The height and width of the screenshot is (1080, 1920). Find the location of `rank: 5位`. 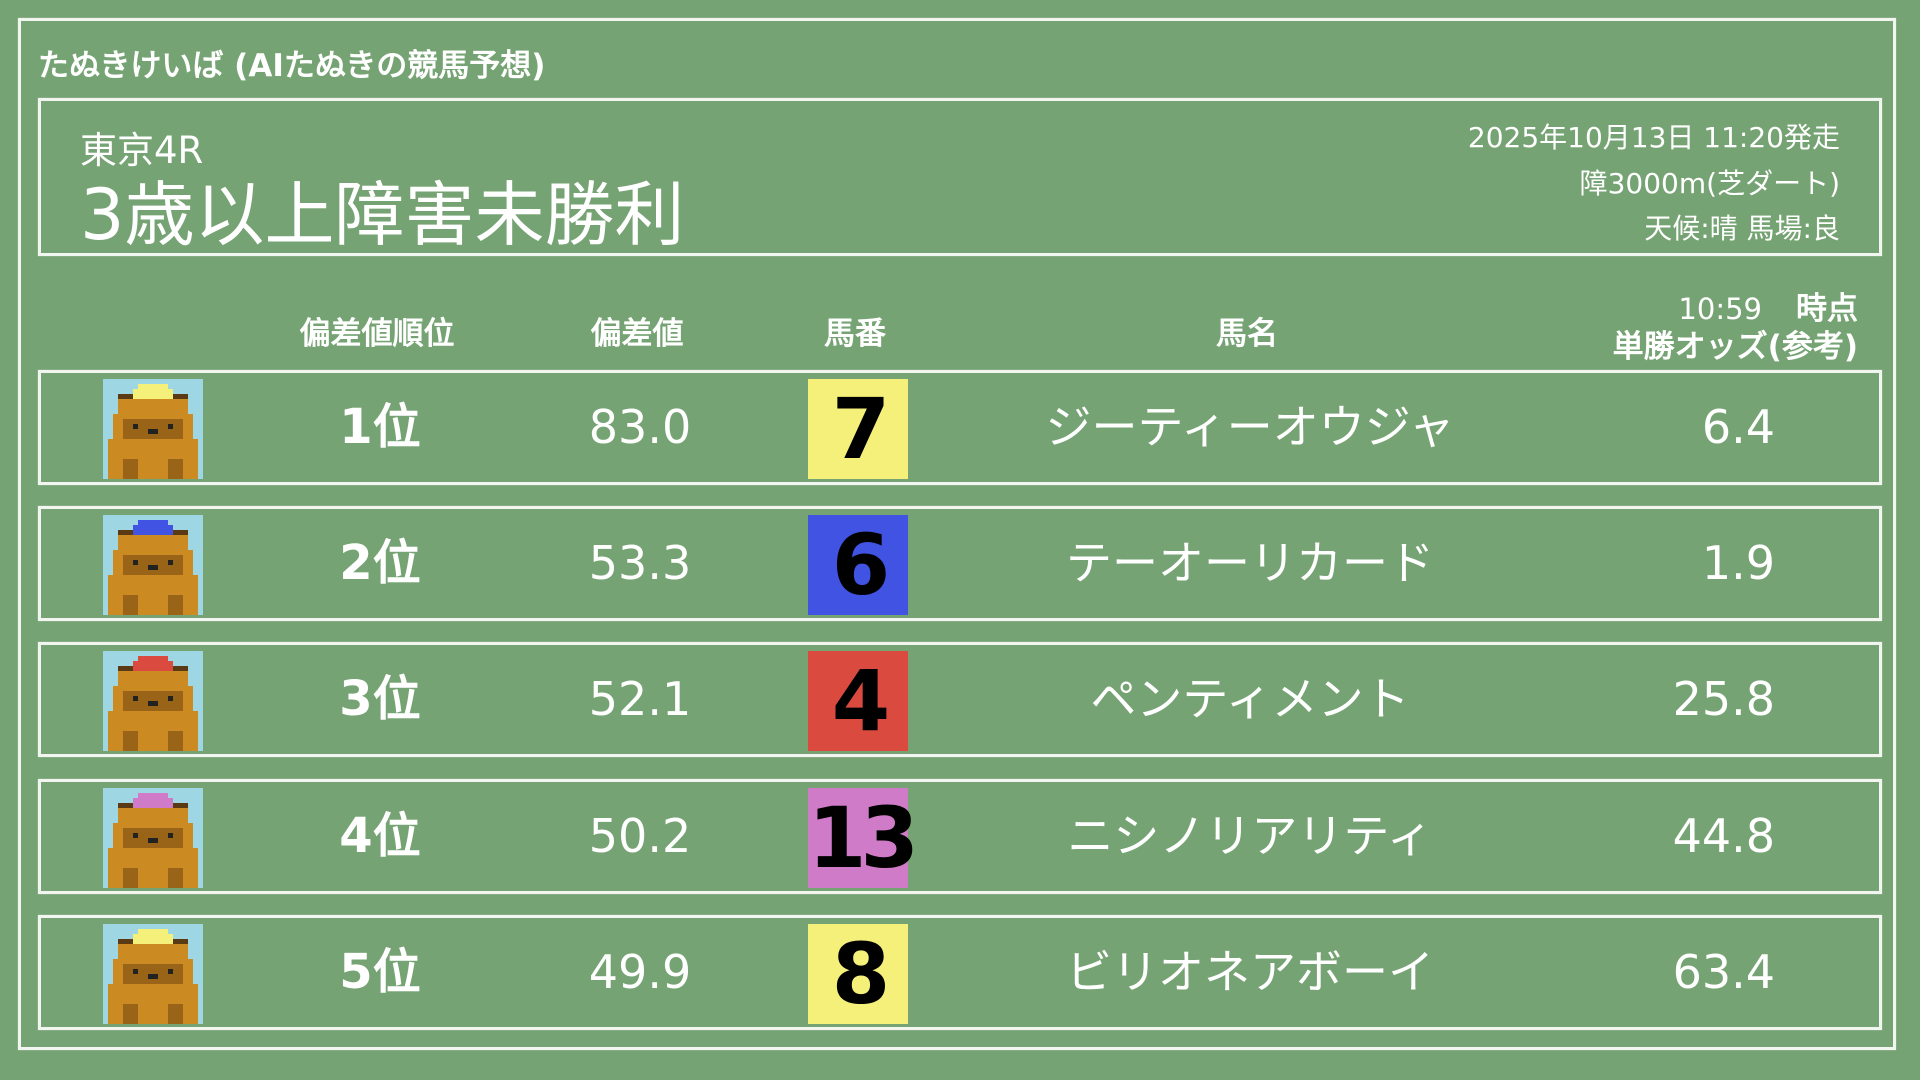

rank: 5位 is located at coordinates (380, 972).